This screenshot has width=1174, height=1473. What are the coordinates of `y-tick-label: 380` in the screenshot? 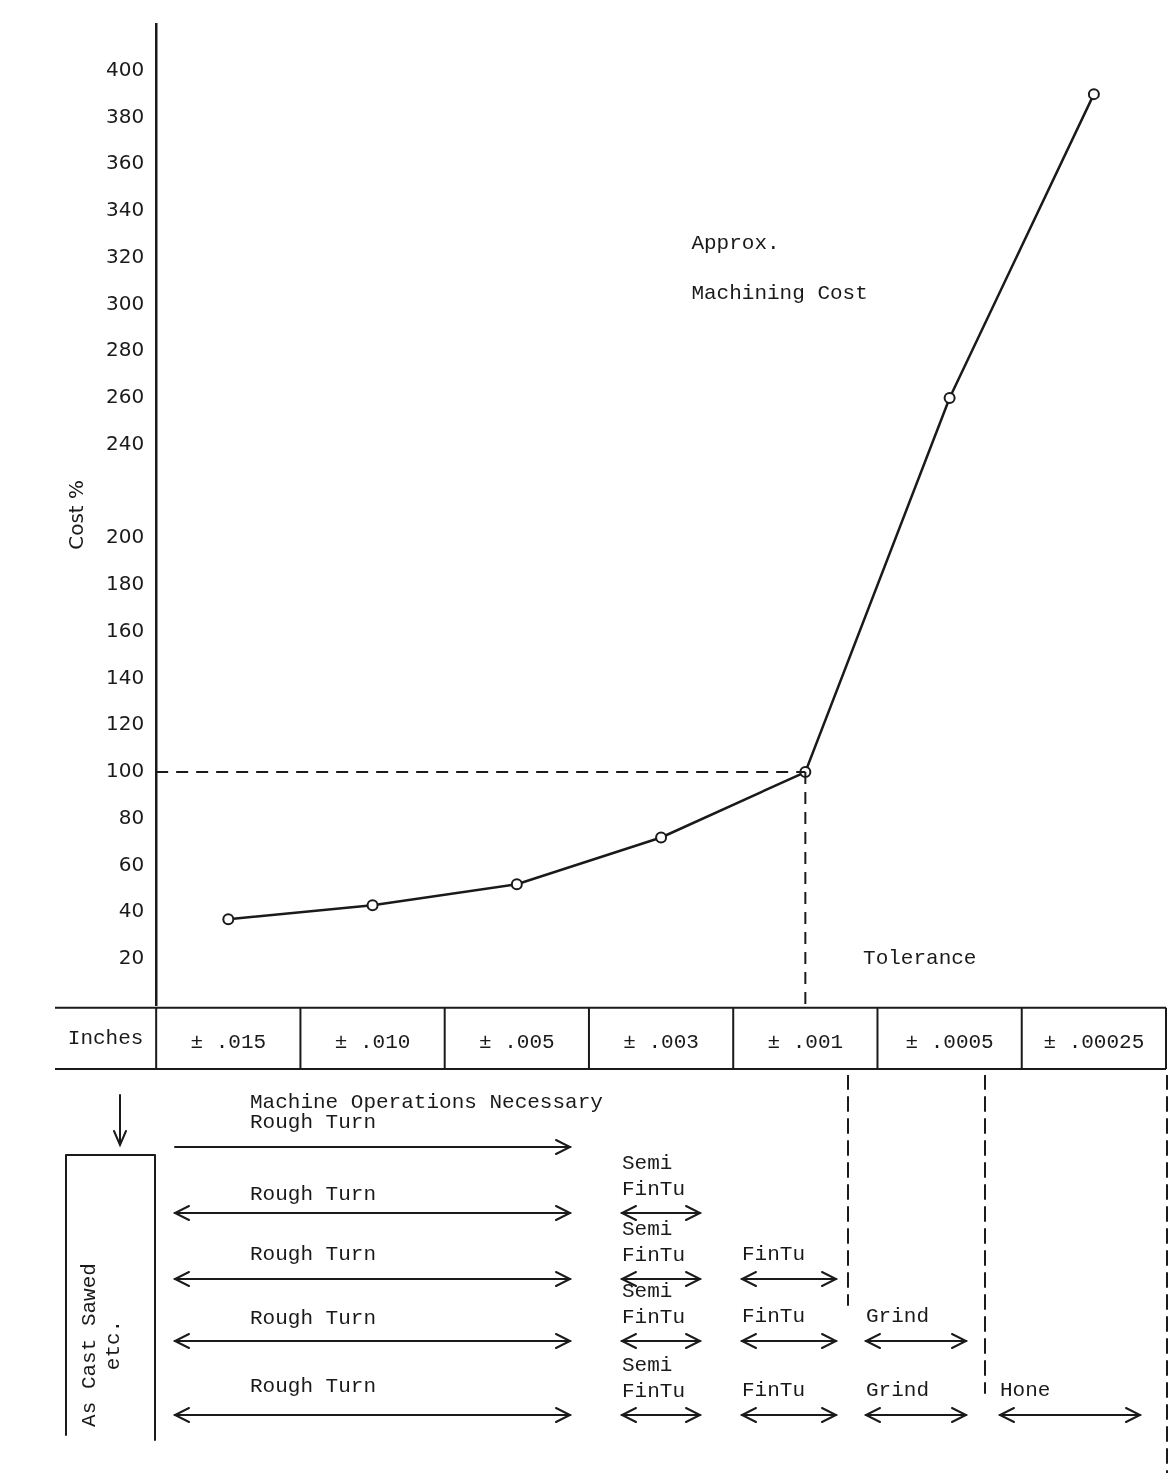 It's located at (125, 115).